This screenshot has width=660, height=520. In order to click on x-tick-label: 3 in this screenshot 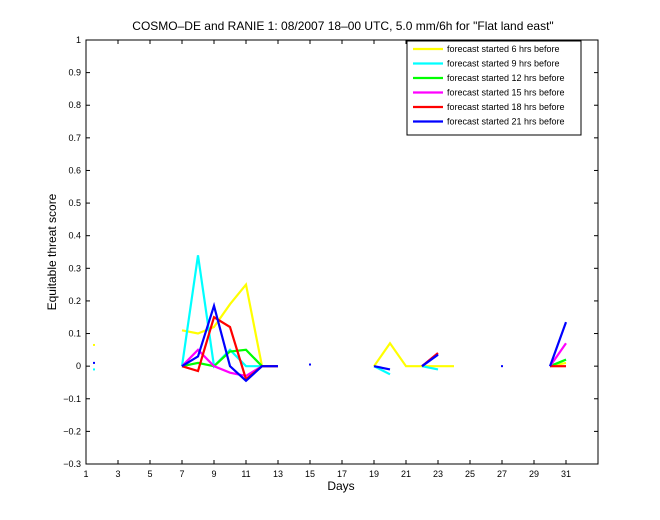, I will do `click(117, 474)`.